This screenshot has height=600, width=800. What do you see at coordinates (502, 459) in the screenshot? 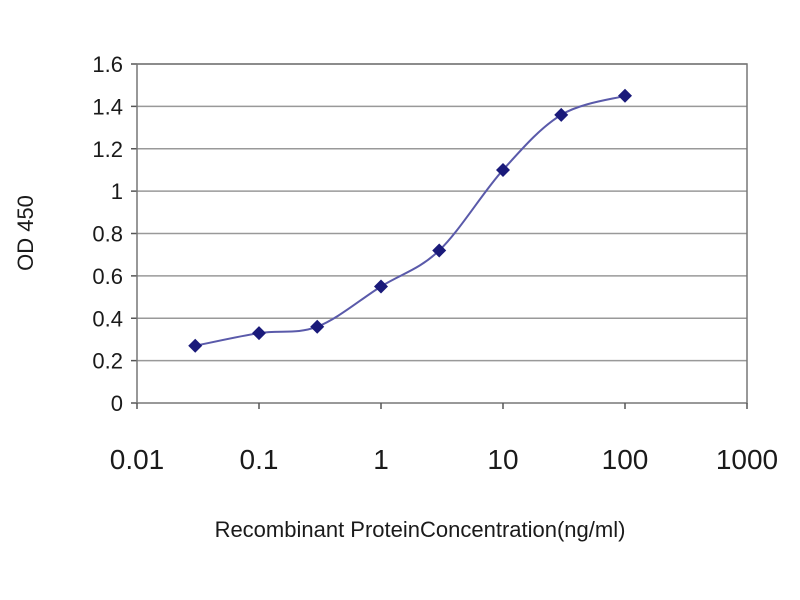
I see `x-tick-label: 10` at bounding box center [502, 459].